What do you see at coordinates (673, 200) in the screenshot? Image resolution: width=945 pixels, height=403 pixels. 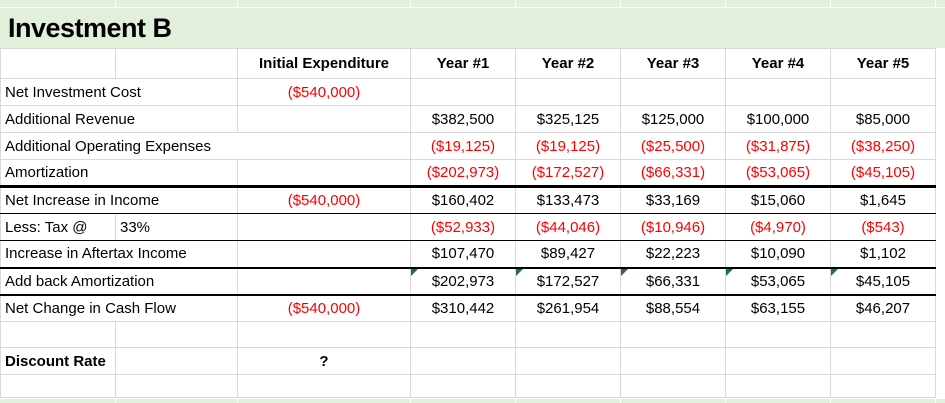 I see `year-3-value-cell: $33,169` at bounding box center [673, 200].